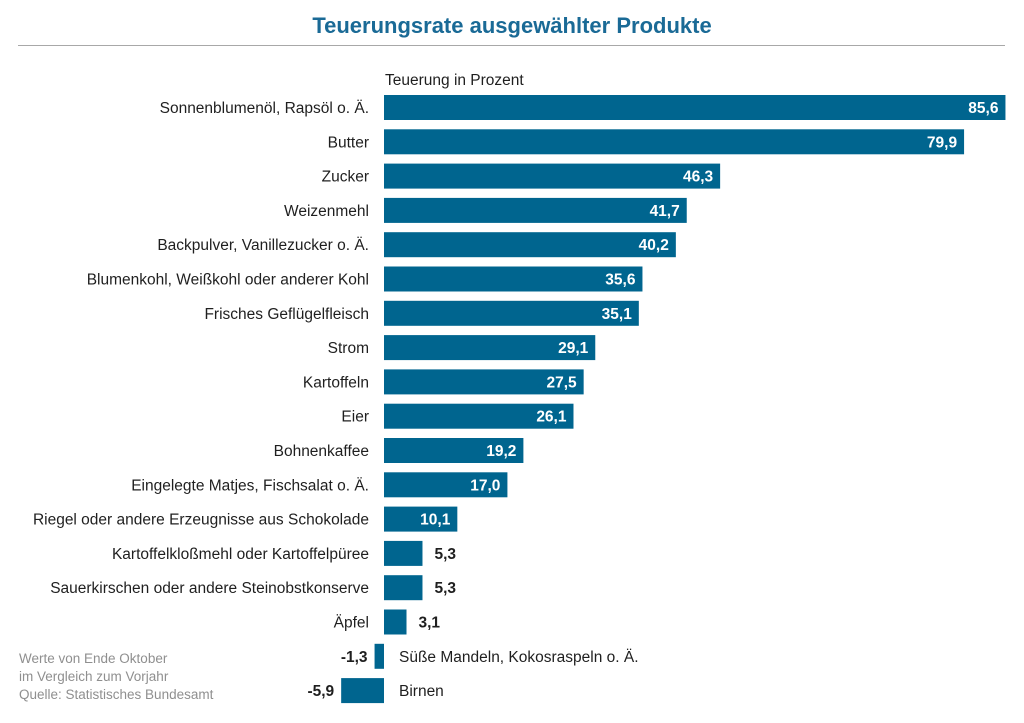 This screenshot has height=723, width=1024. What do you see at coordinates (326, 211) in the screenshot?
I see `category-label-weizenmehl: Weizenmehl` at bounding box center [326, 211].